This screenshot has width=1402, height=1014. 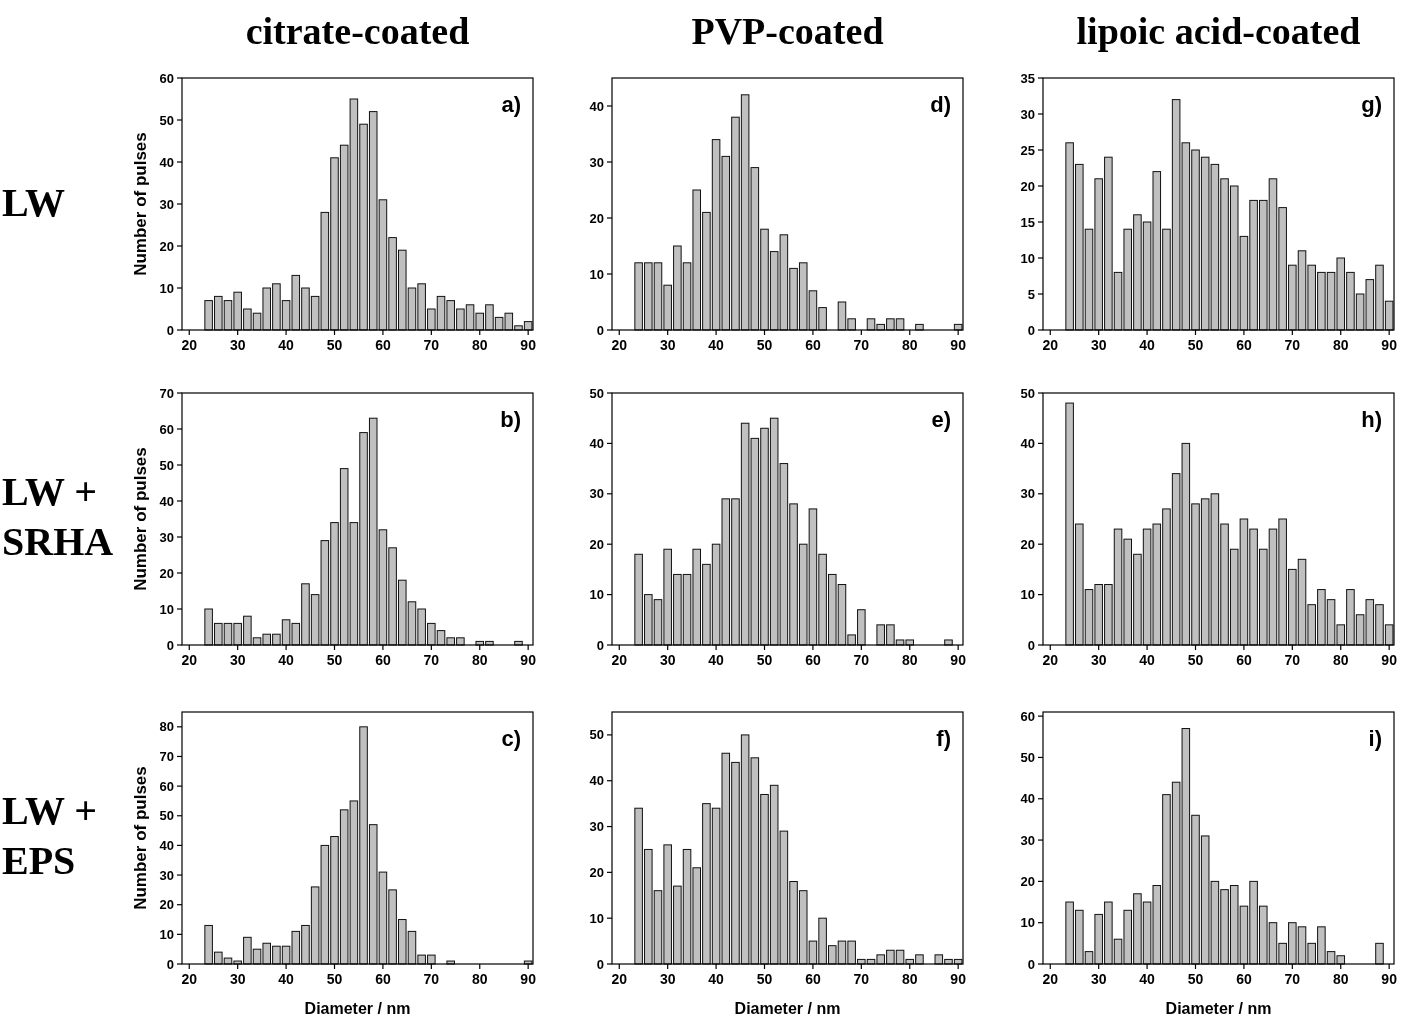 I want to click on annotation: c), so click(x=511, y=738).